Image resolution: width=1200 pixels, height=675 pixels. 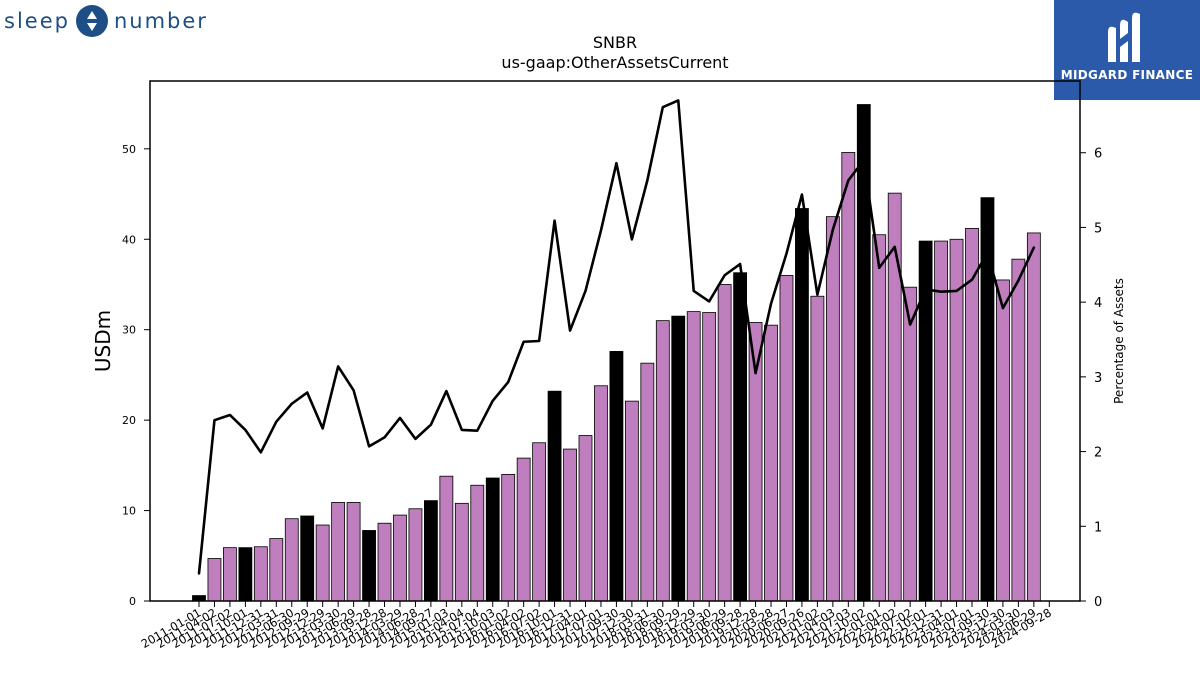 What do you see at coordinates (1124, 37) in the screenshot?
I see `midgard-finance-mark-icon` at bounding box center [1124, 37].